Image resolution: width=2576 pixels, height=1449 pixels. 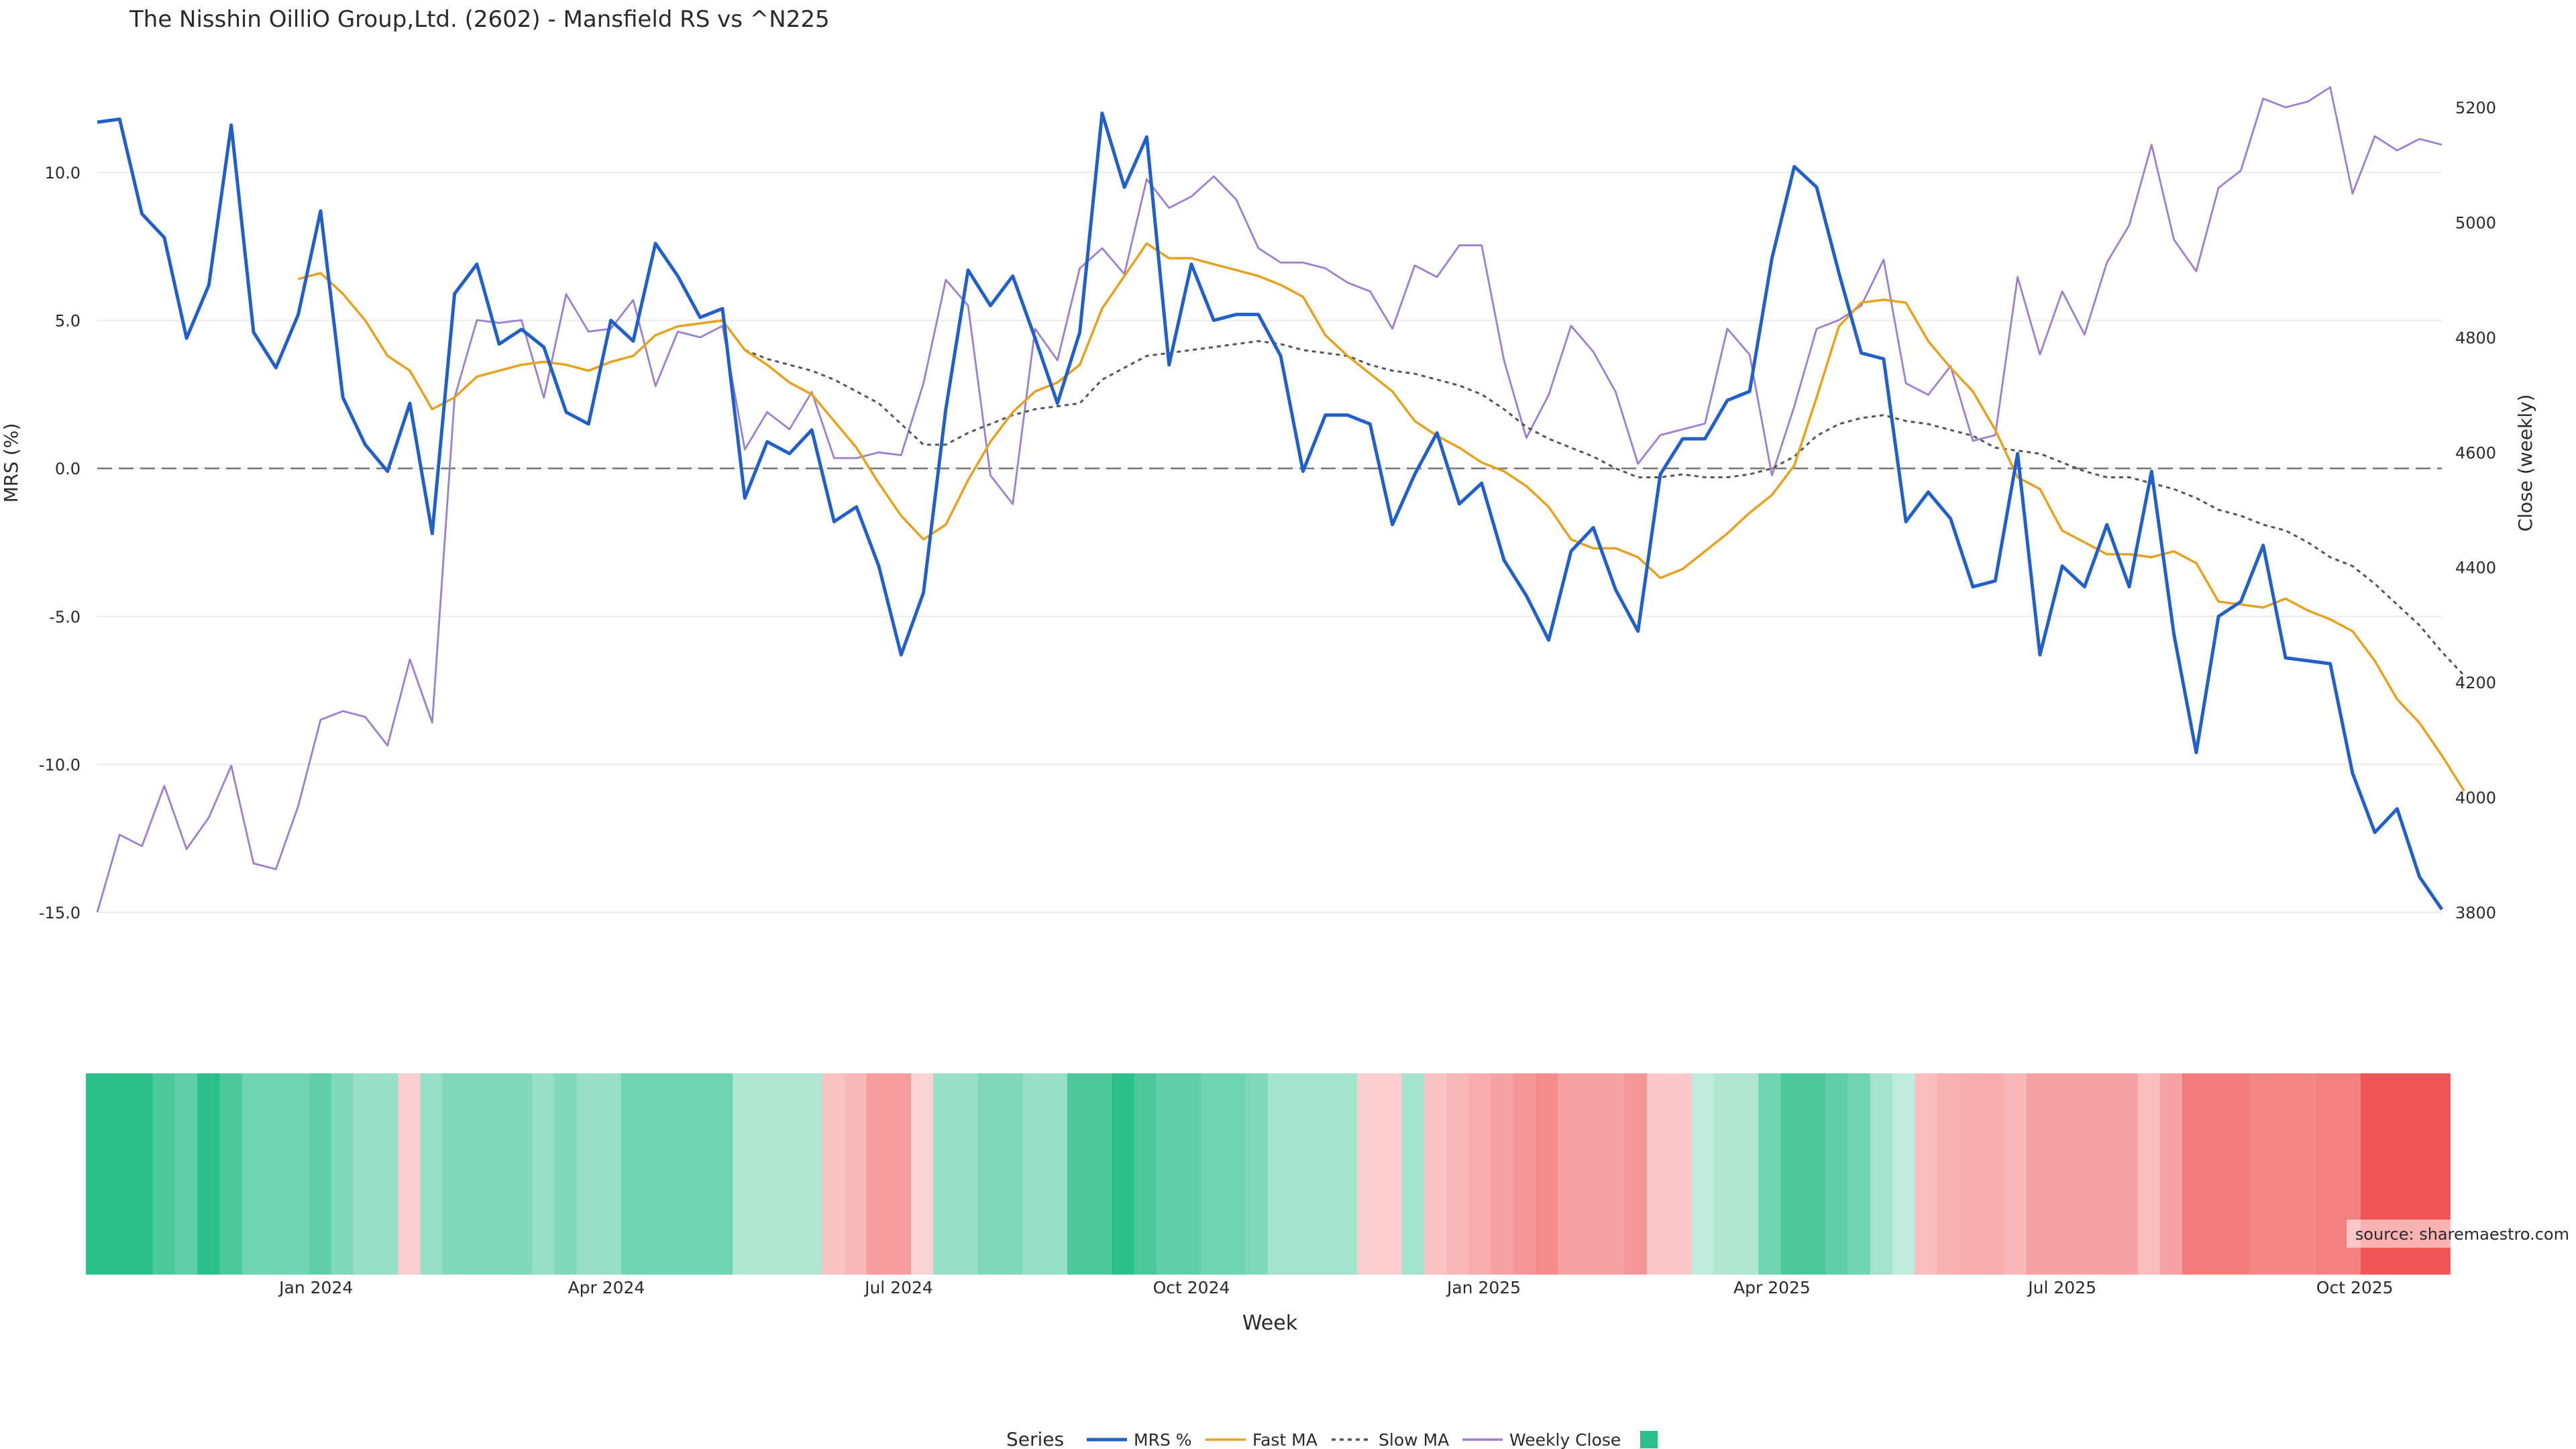 What do you see at coordinates (59, 543) in the screenshot?
I see `left-axis-ticks: 10.0 5.0 0.0 -5.0 -10.0 -15.0` at bounding box center [59, 543].